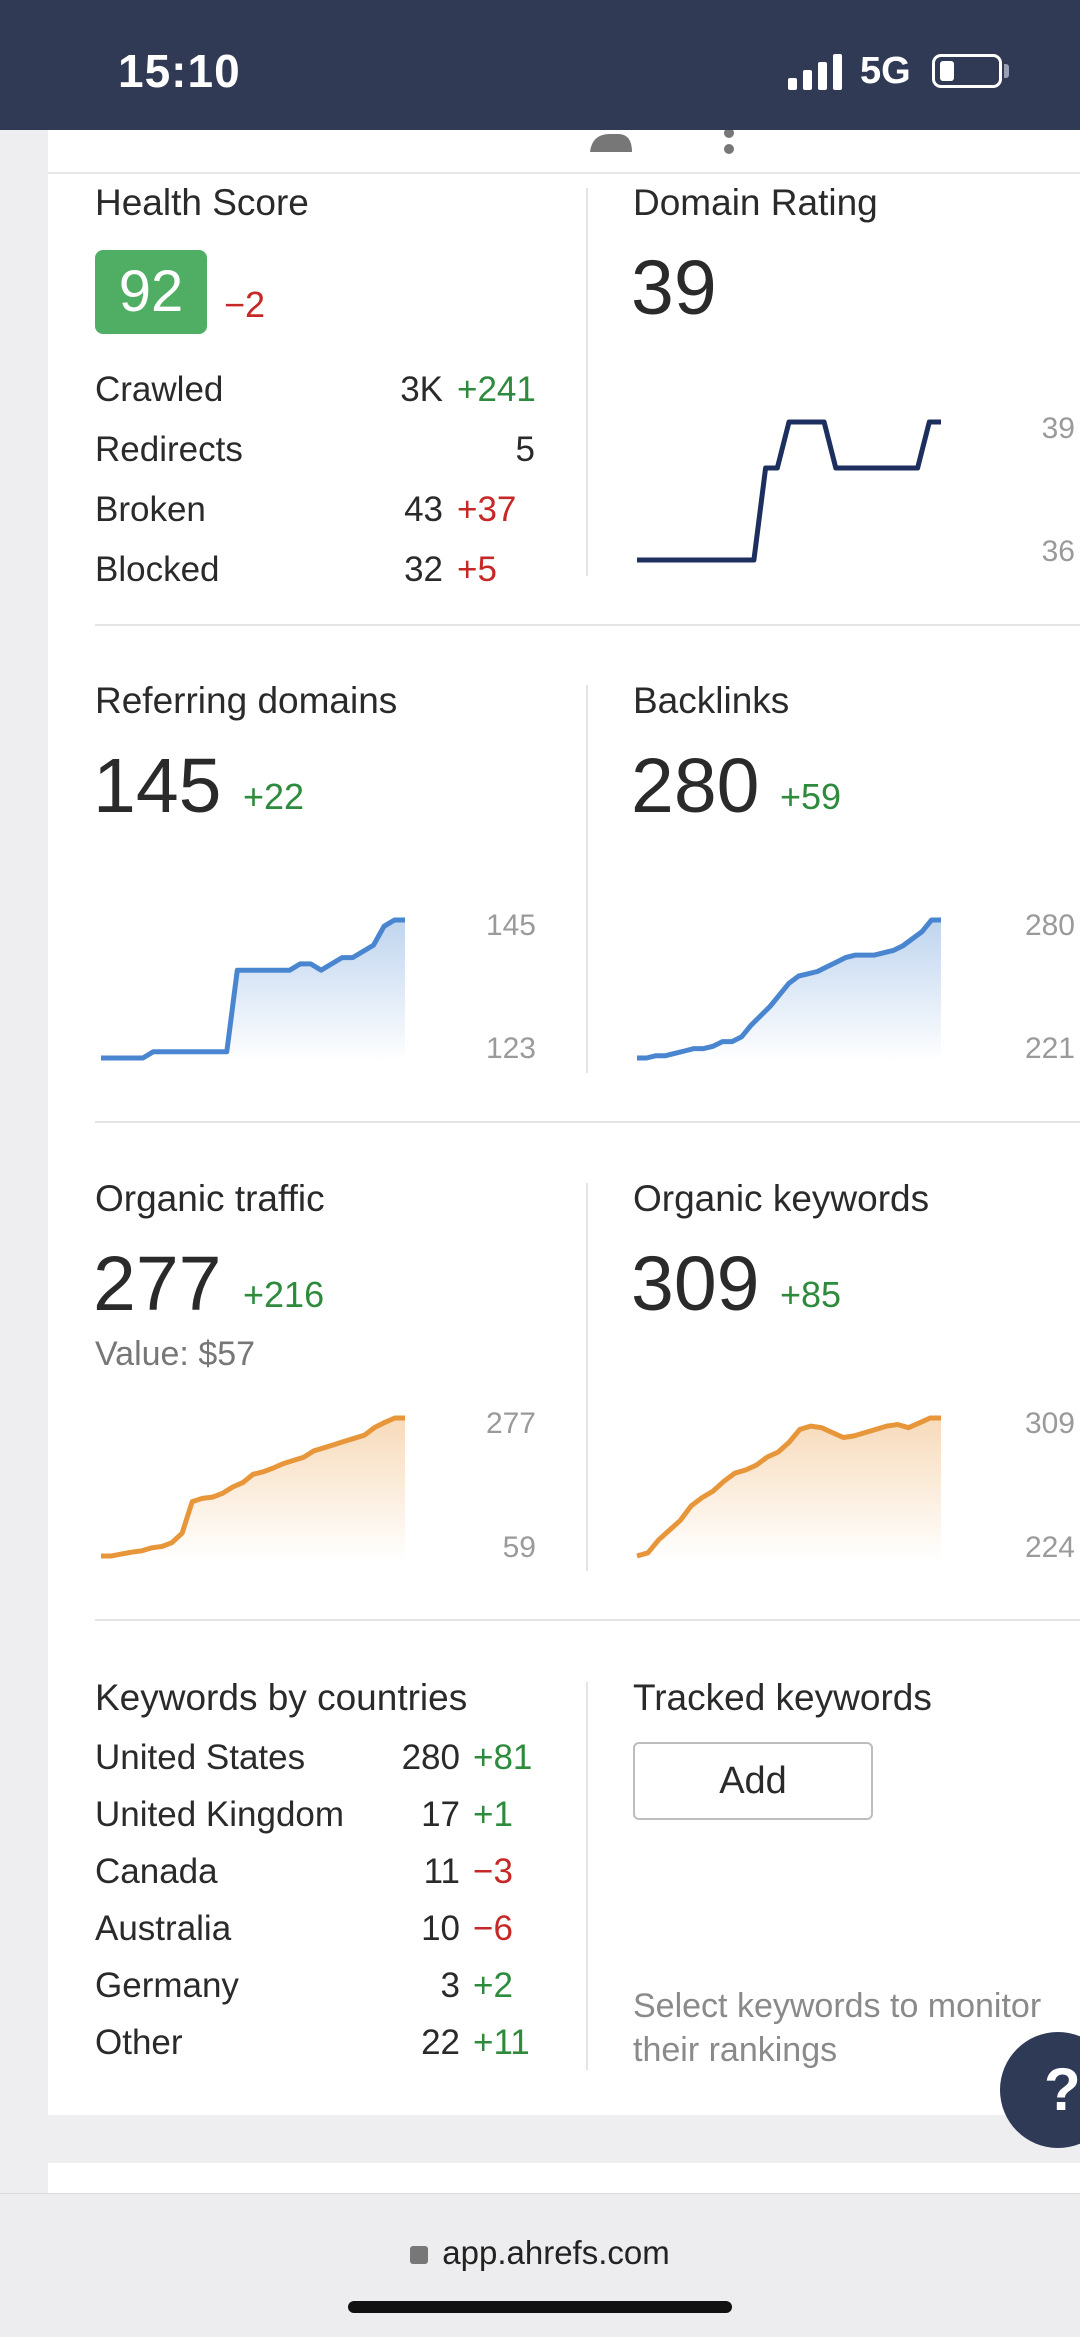 The width and height of the screenshot is (1080, 2337). What do you see at coordinates (525, 449) in the screenshot?
I see `health-row-value: 5` at bounding box center [525, 449].